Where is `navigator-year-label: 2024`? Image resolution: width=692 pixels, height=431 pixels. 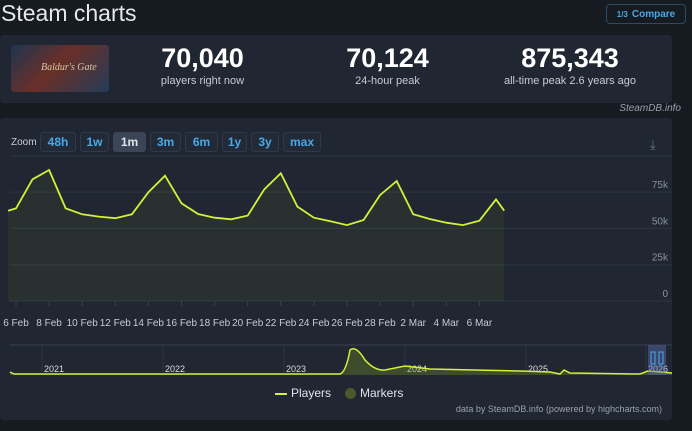 navigator-year-label: 2024 is located at coordinates (417, 369).